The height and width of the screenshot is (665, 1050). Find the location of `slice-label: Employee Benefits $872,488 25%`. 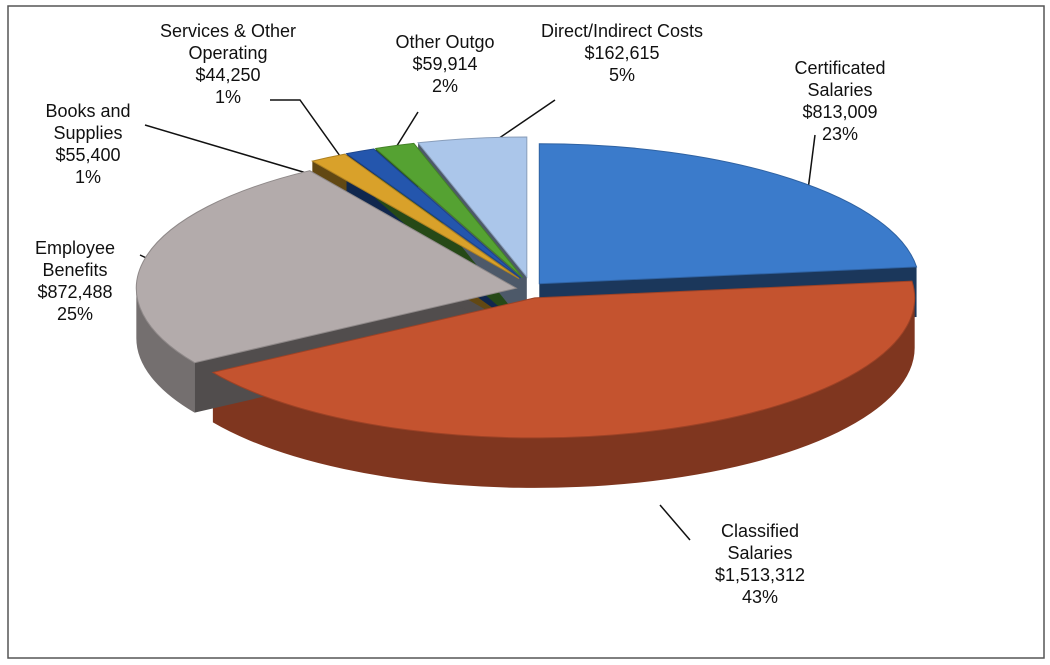

slice-label: Employee Benefits $872,488 25% is located at coordinates (75, 281).